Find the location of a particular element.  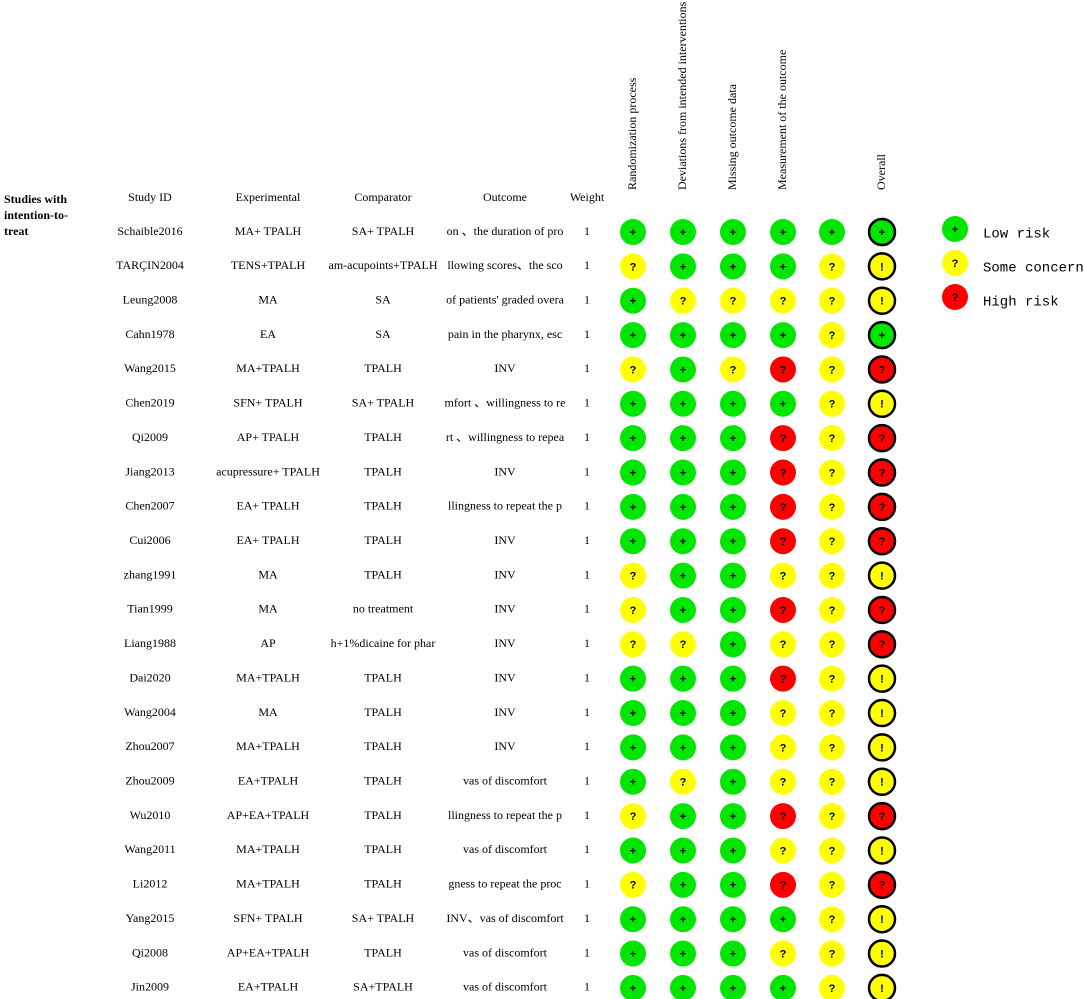

legend-symbol: + is located at coordinates (955, 230).